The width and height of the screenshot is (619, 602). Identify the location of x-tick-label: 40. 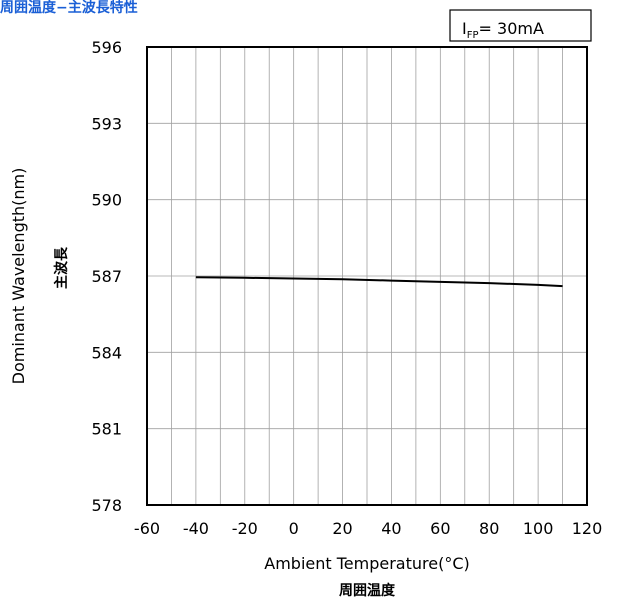
(391, 528).